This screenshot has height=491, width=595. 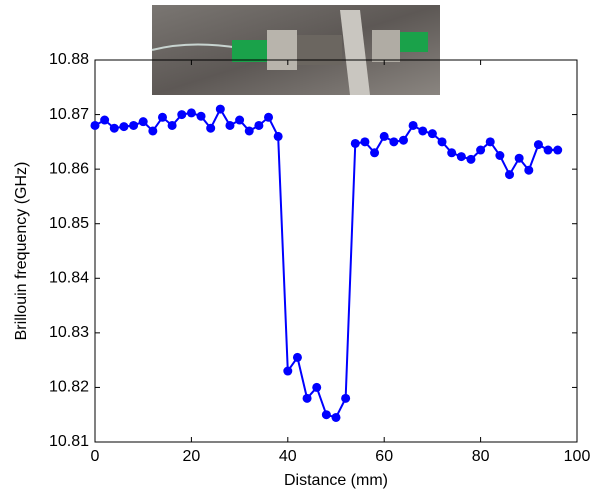 I want to click on x-tick-label: 100, so click(x=577, y=456).